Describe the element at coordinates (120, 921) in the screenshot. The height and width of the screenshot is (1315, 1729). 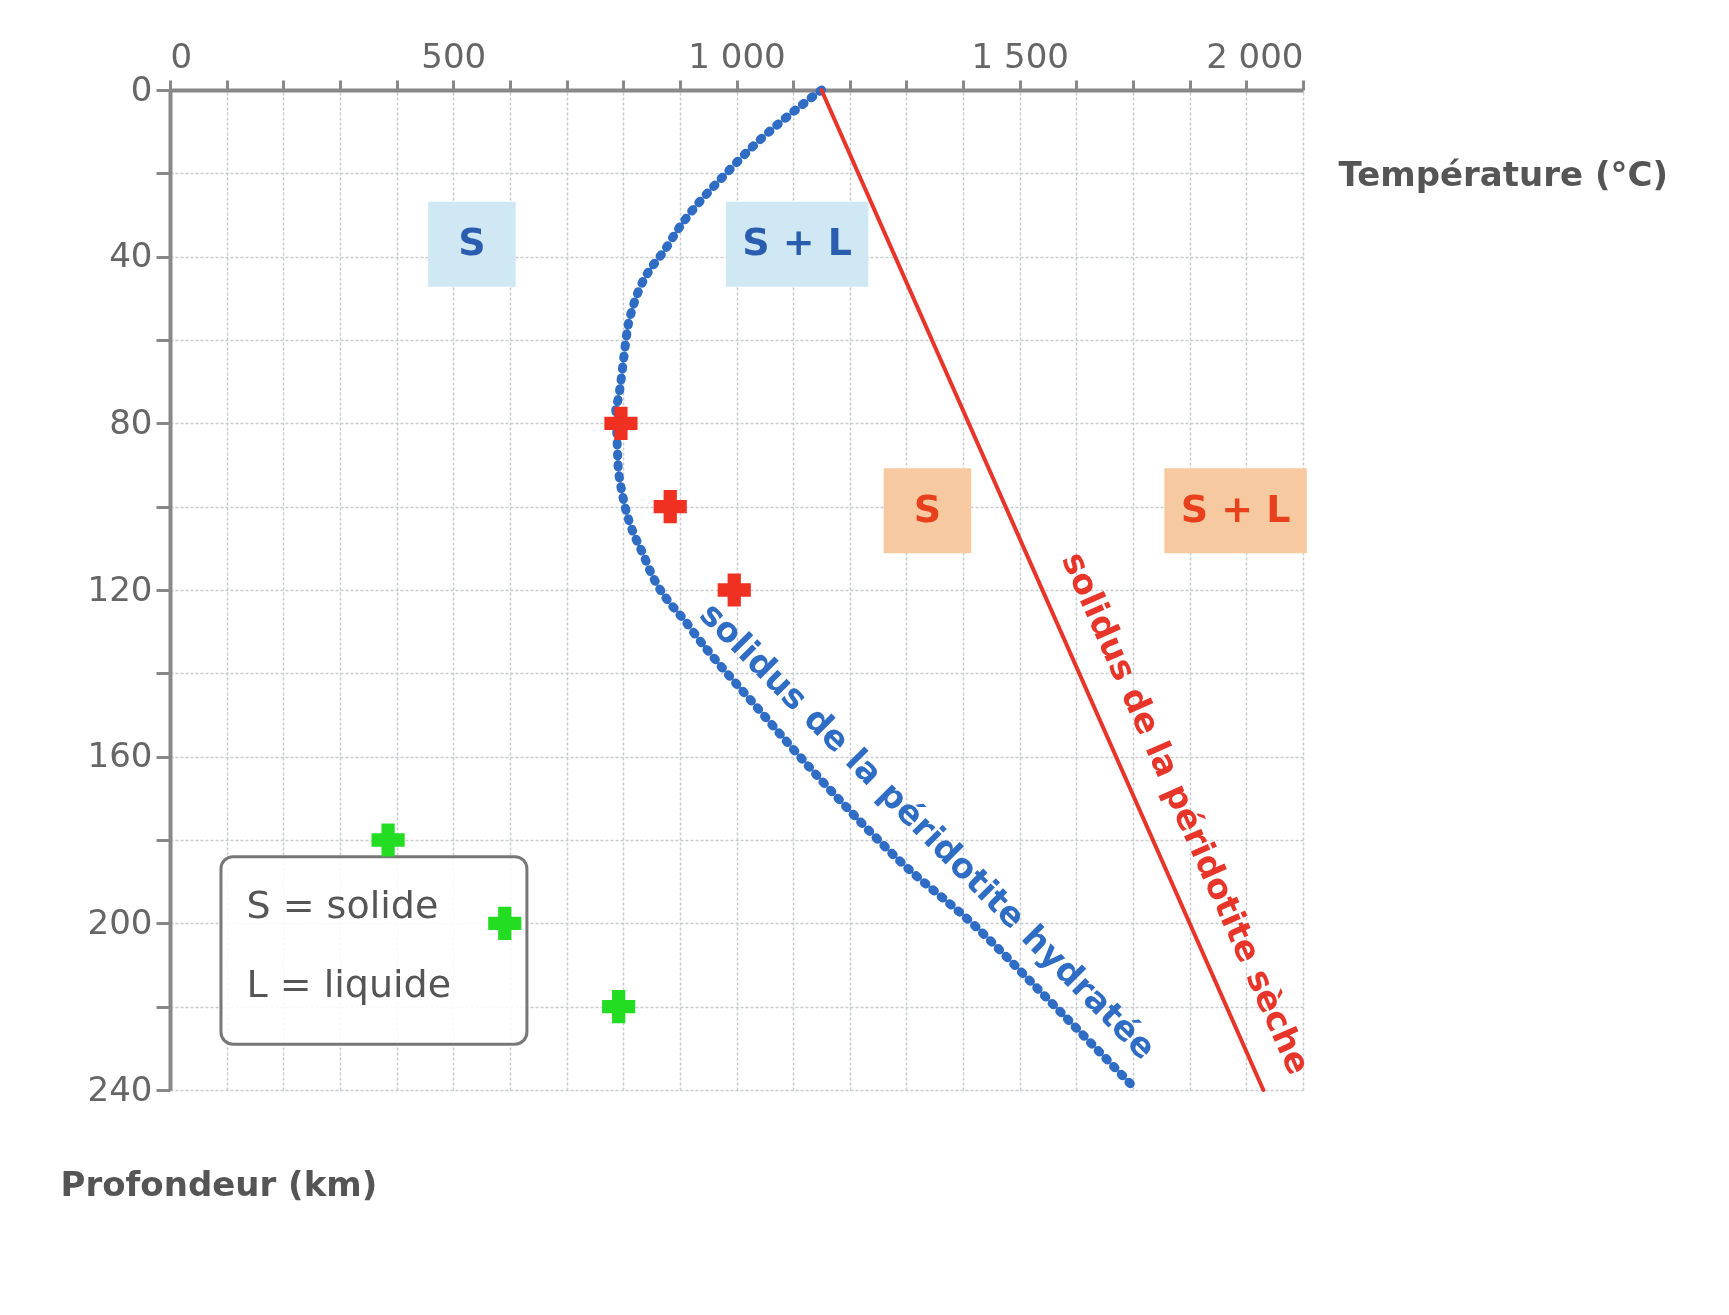
I see `y-tick-label: 200` at that location.